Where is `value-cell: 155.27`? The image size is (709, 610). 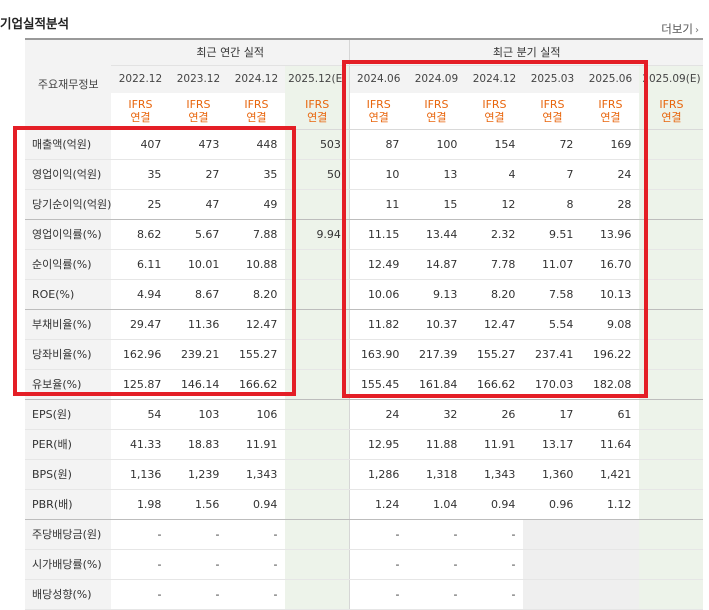 value-cell: 155.27 is located at coordinates (256, 354).